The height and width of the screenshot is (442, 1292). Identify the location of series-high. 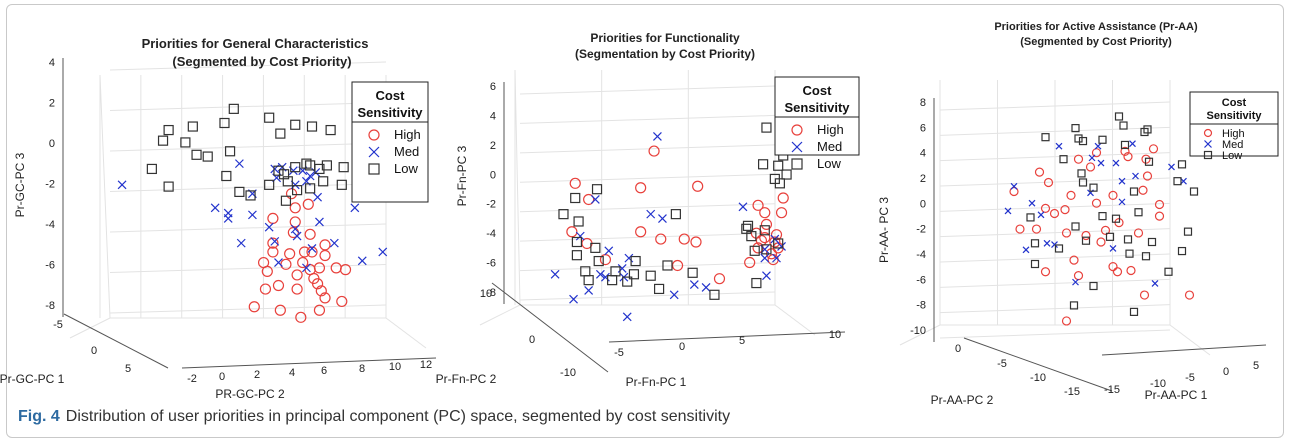
(300, 255).